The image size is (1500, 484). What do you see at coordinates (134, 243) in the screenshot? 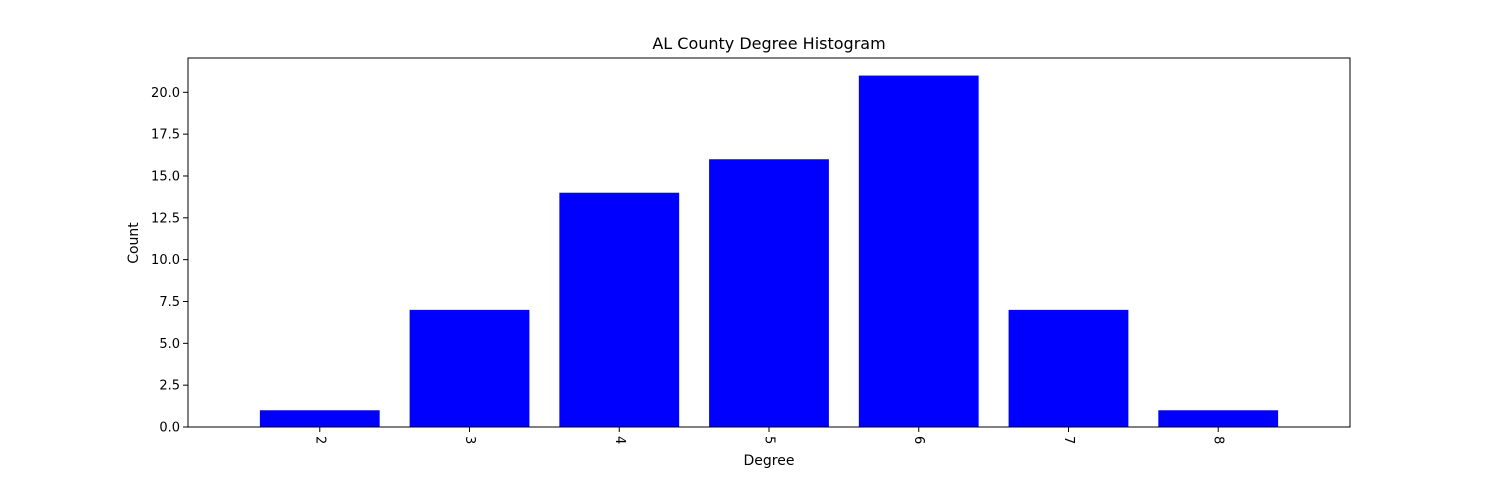
I see `y-axis-label: Count` at bounding box center [134, 243].